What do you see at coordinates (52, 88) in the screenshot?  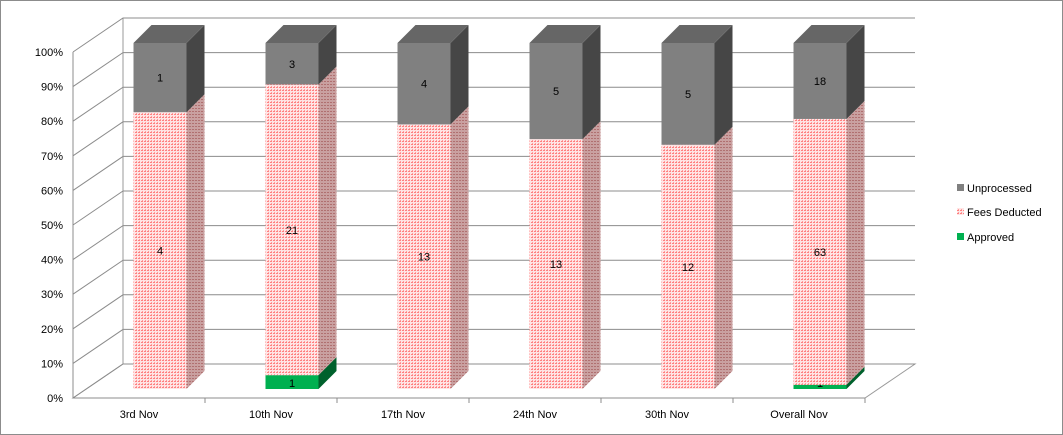 I see `y-tick-label: 90%` at bounding box center [52, 88].